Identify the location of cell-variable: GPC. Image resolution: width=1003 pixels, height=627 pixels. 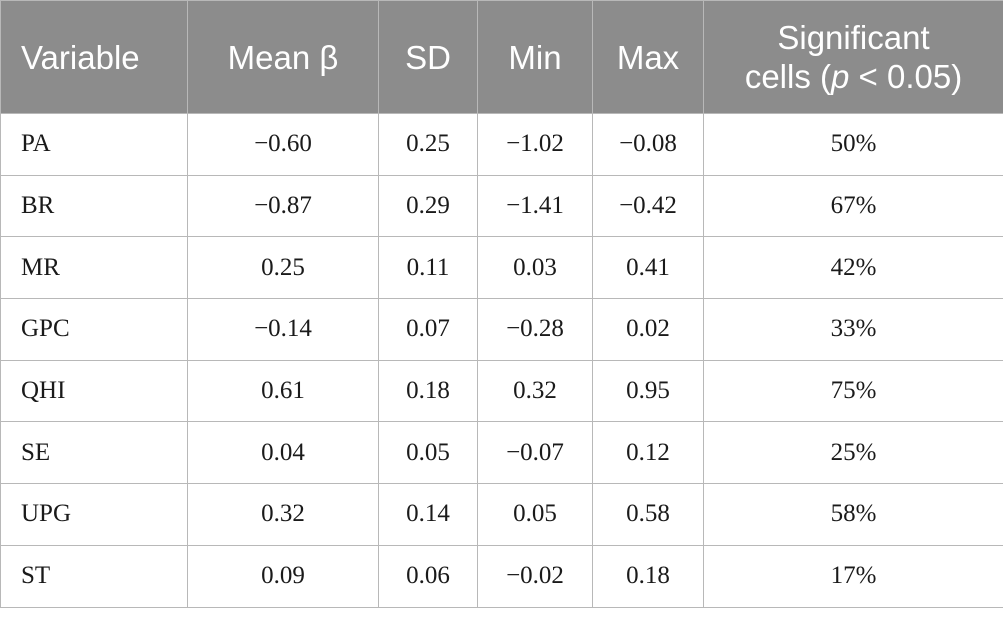
(94, 329).